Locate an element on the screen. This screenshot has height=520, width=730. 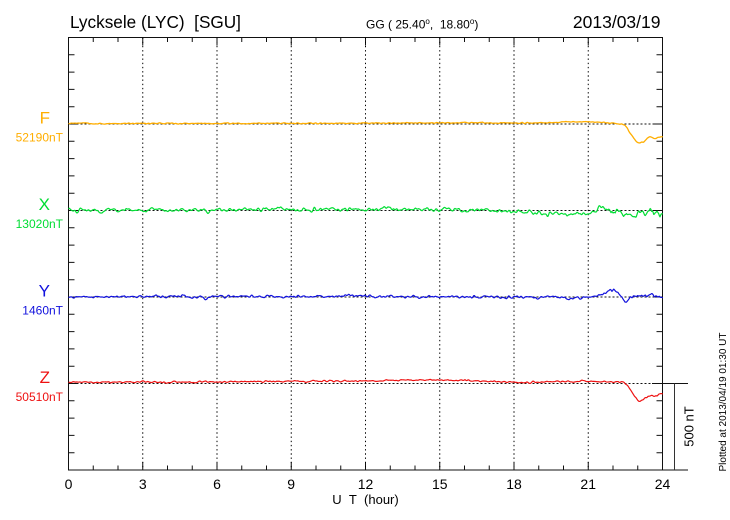
svg-text: 12 is located at coordinates (366, 484).